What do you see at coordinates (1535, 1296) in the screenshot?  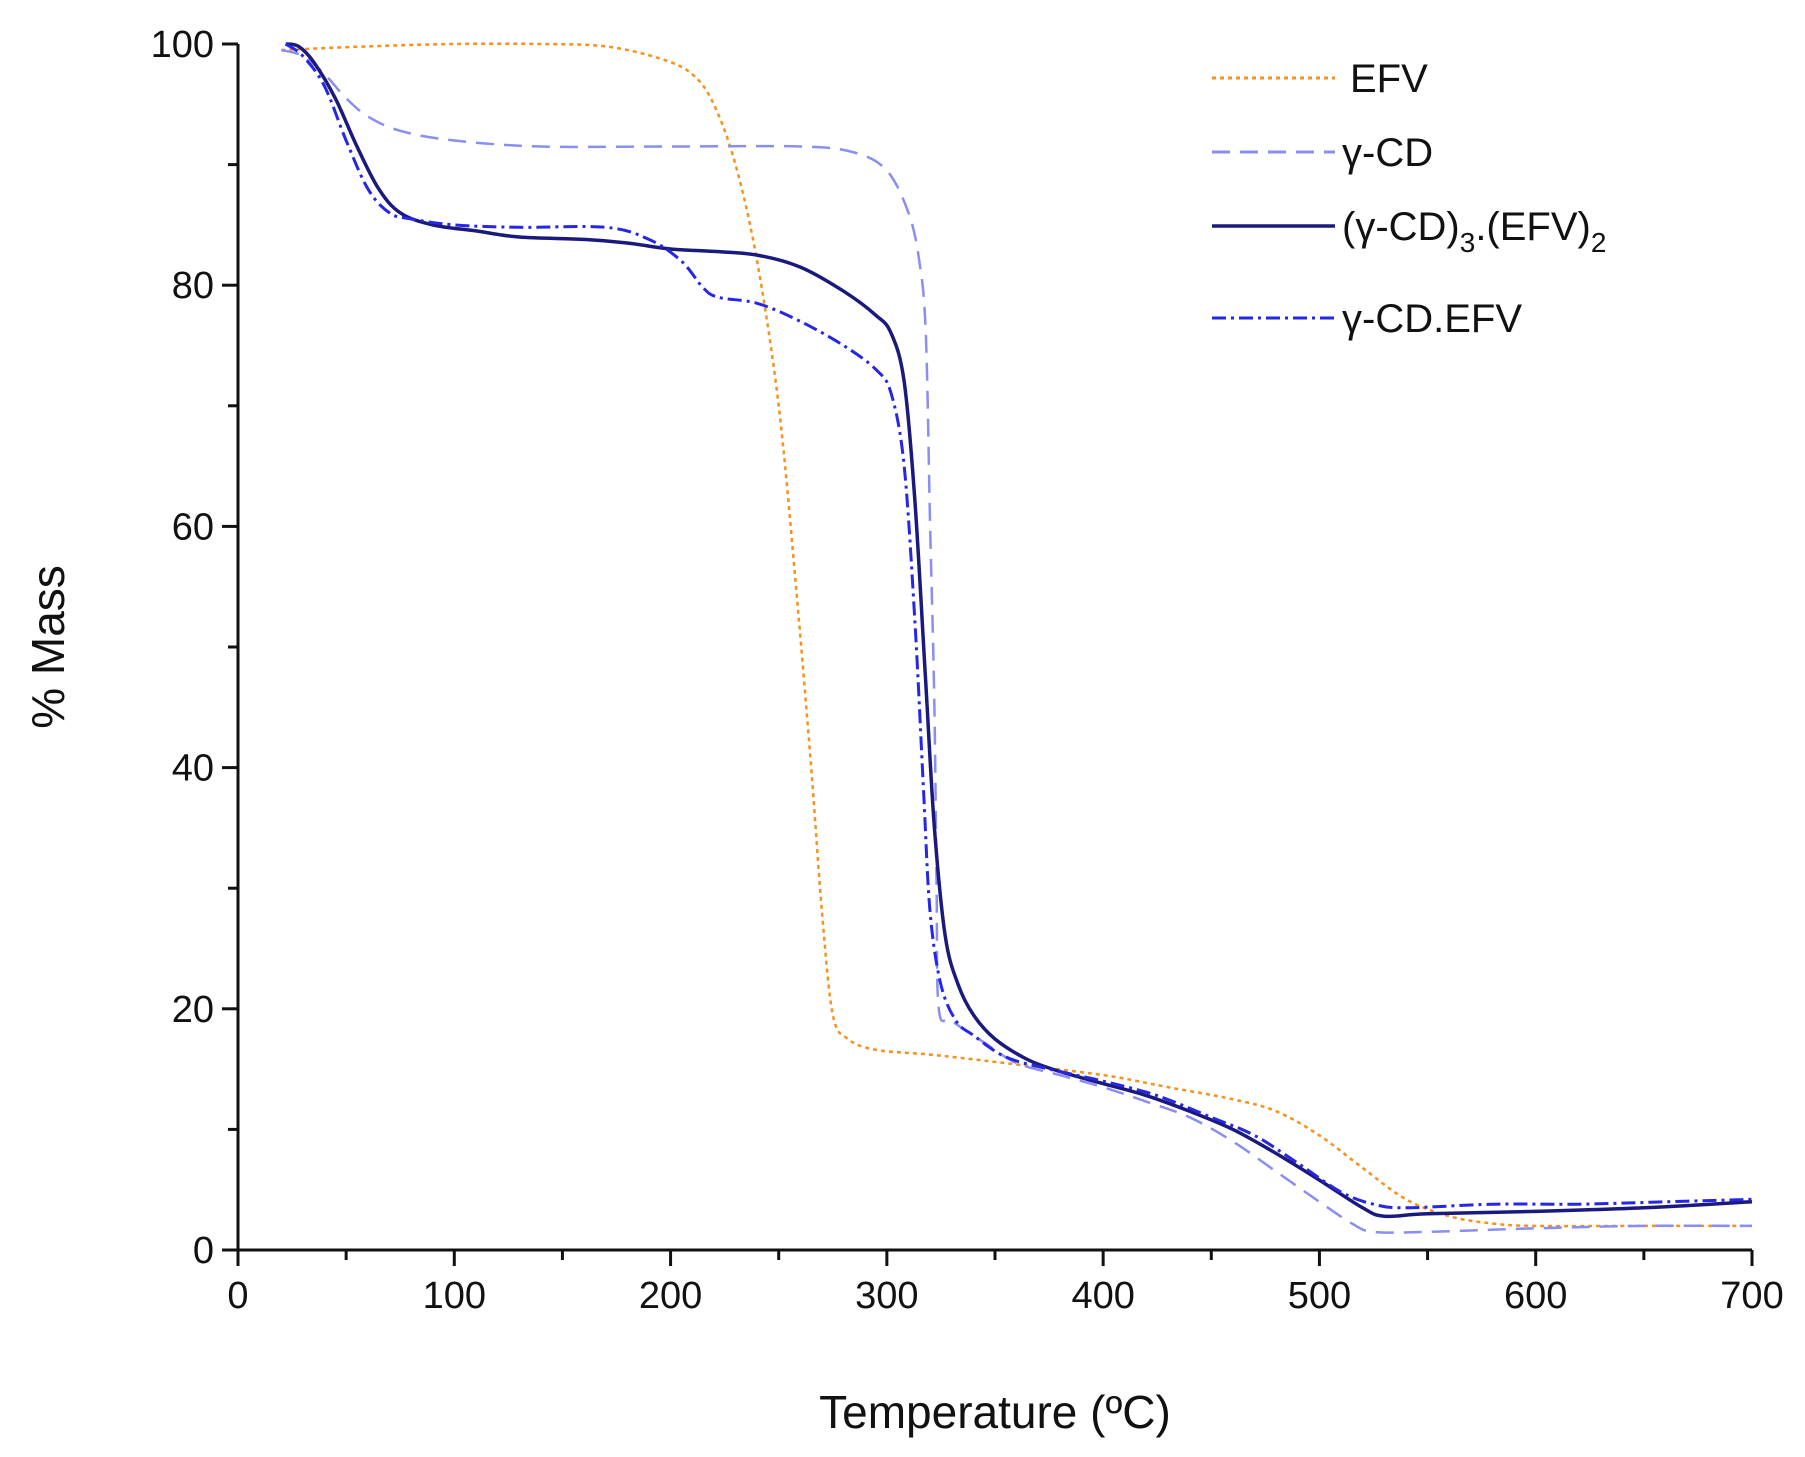 I see `x-tick-label: 600` at bounding box center [1535, 1296].